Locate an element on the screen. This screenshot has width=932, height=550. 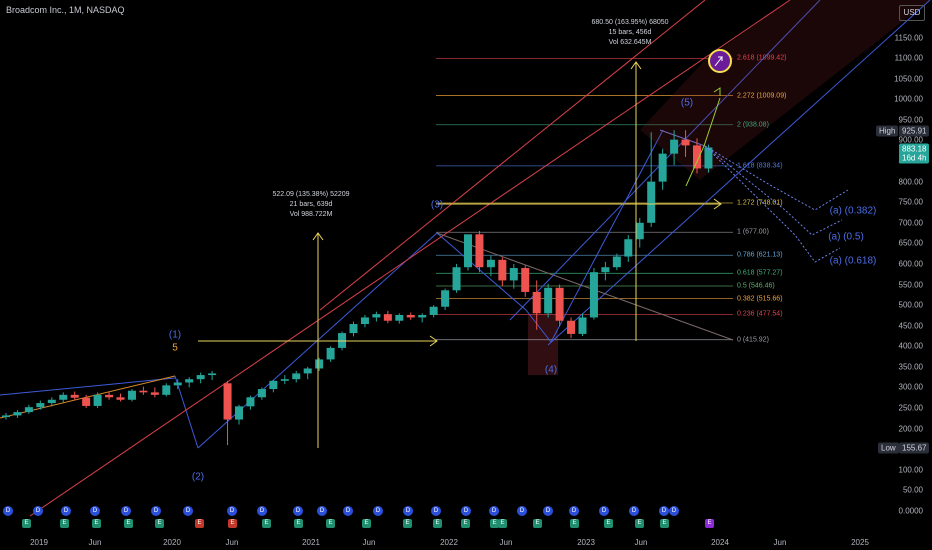
wave-a-50-label: (a) (0.5) is located at coordinates (846, 237).